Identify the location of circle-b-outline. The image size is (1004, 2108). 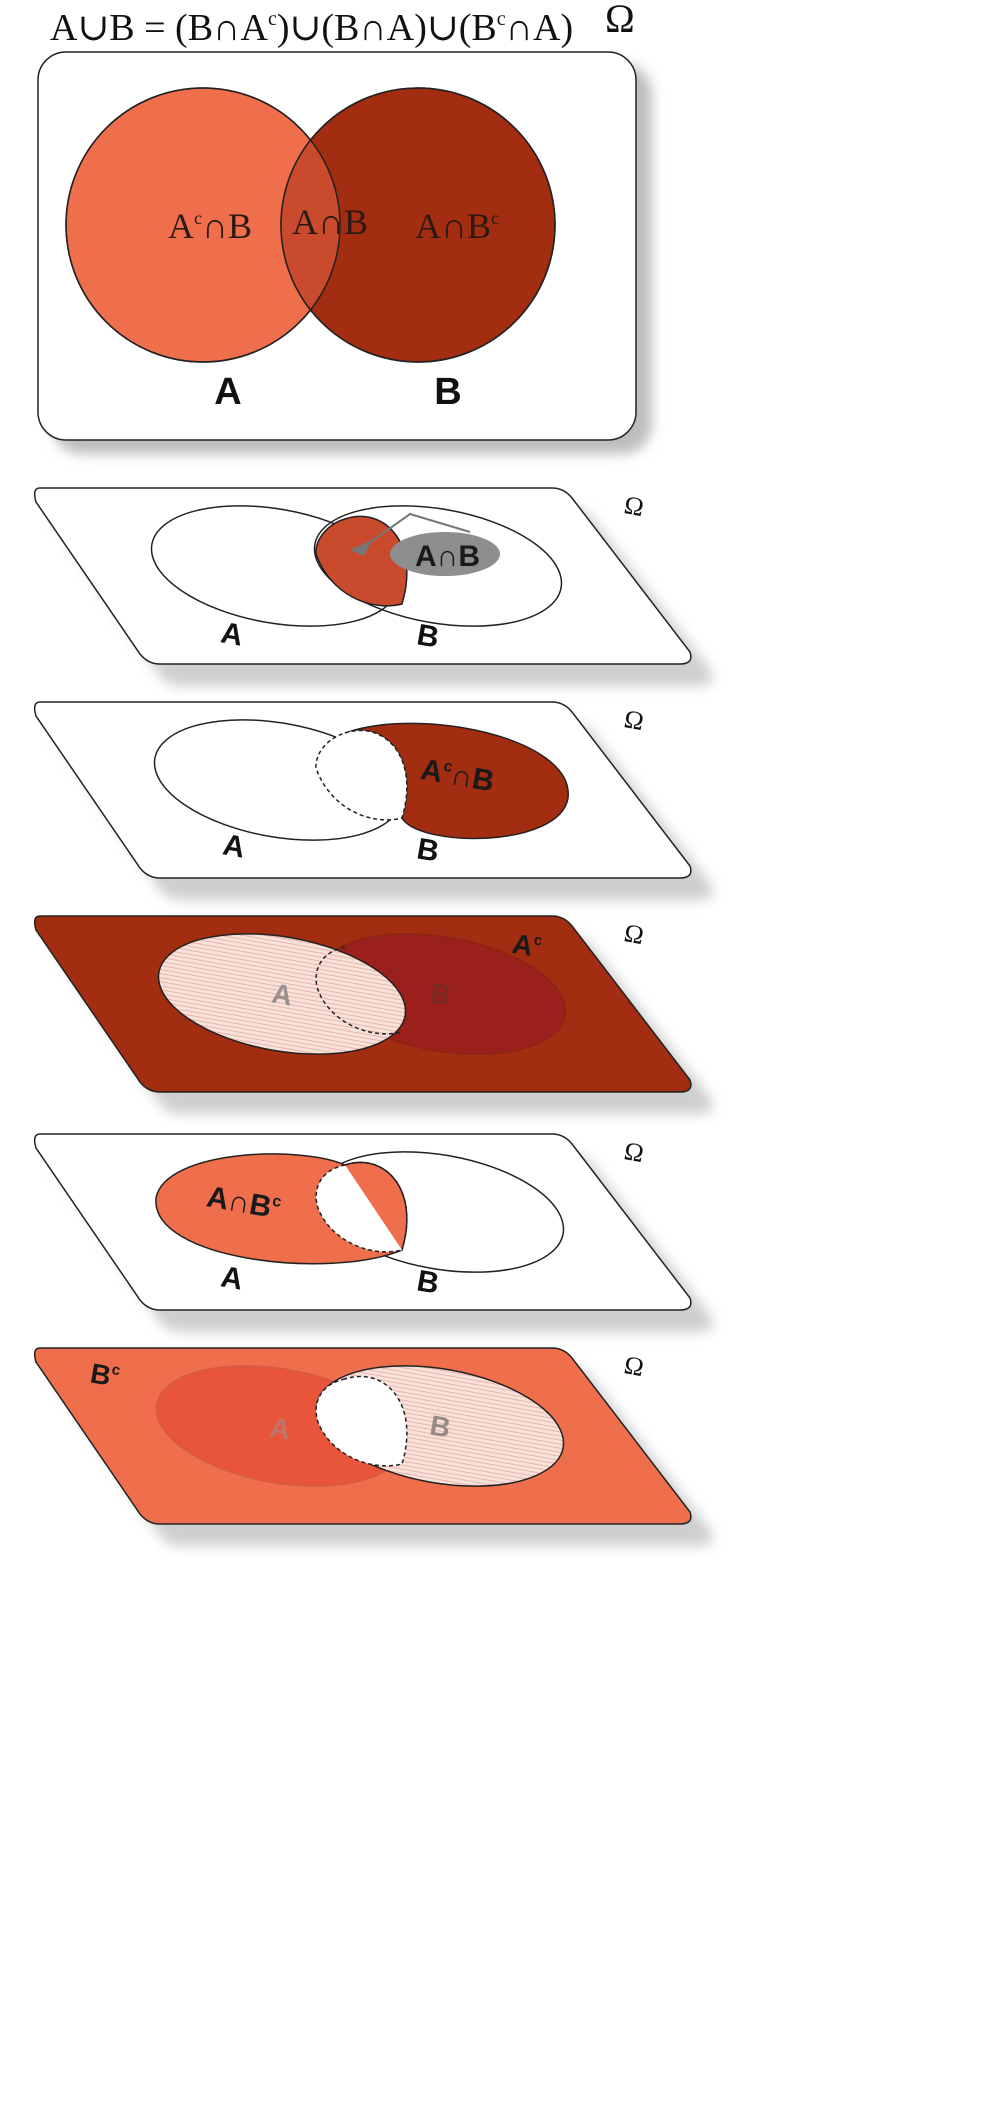
(418, 225).